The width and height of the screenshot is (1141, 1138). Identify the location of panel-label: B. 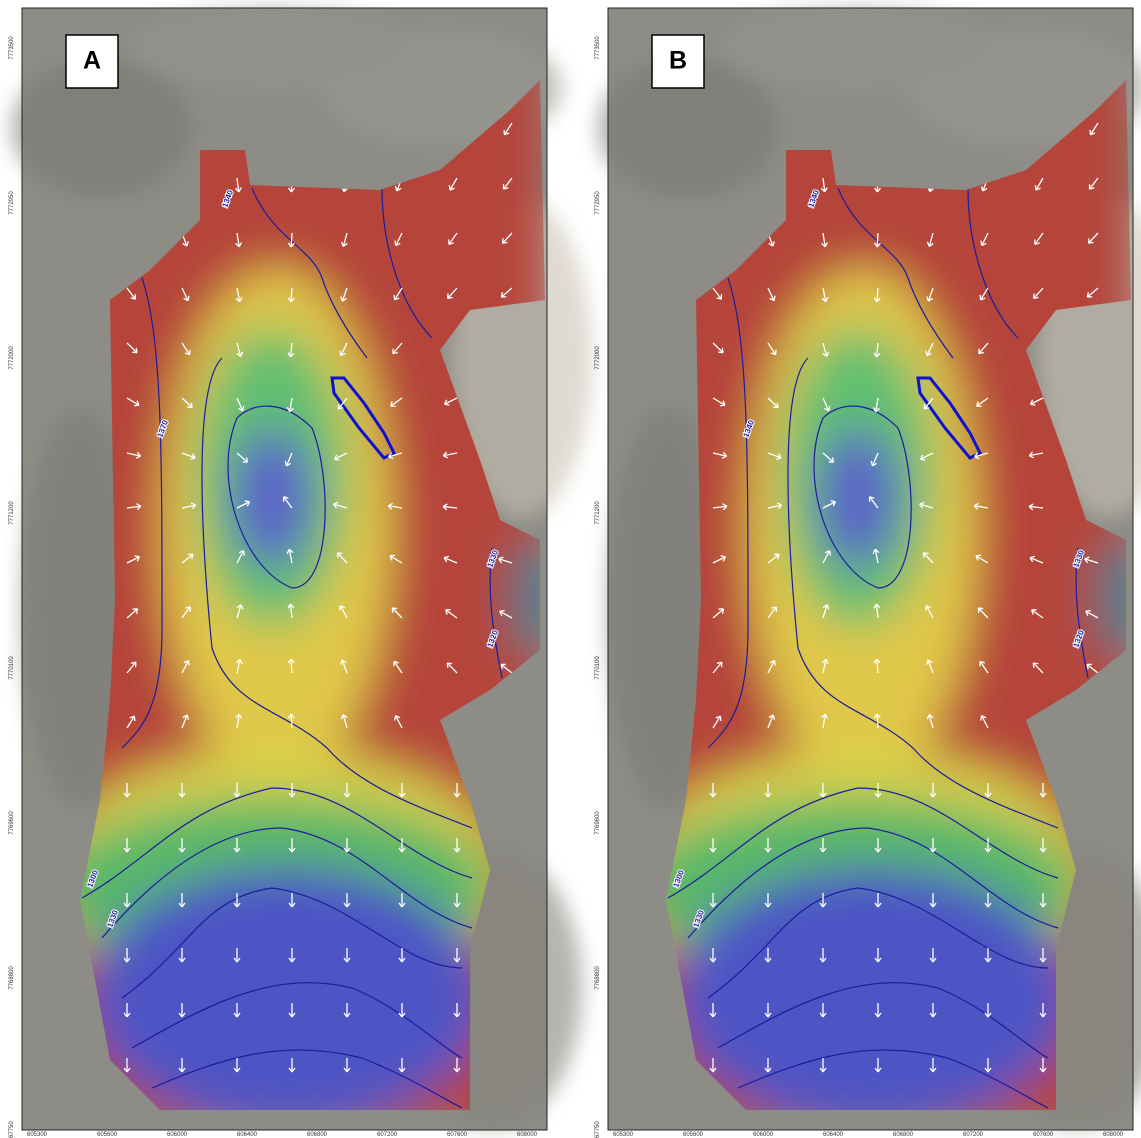
(678, 61).